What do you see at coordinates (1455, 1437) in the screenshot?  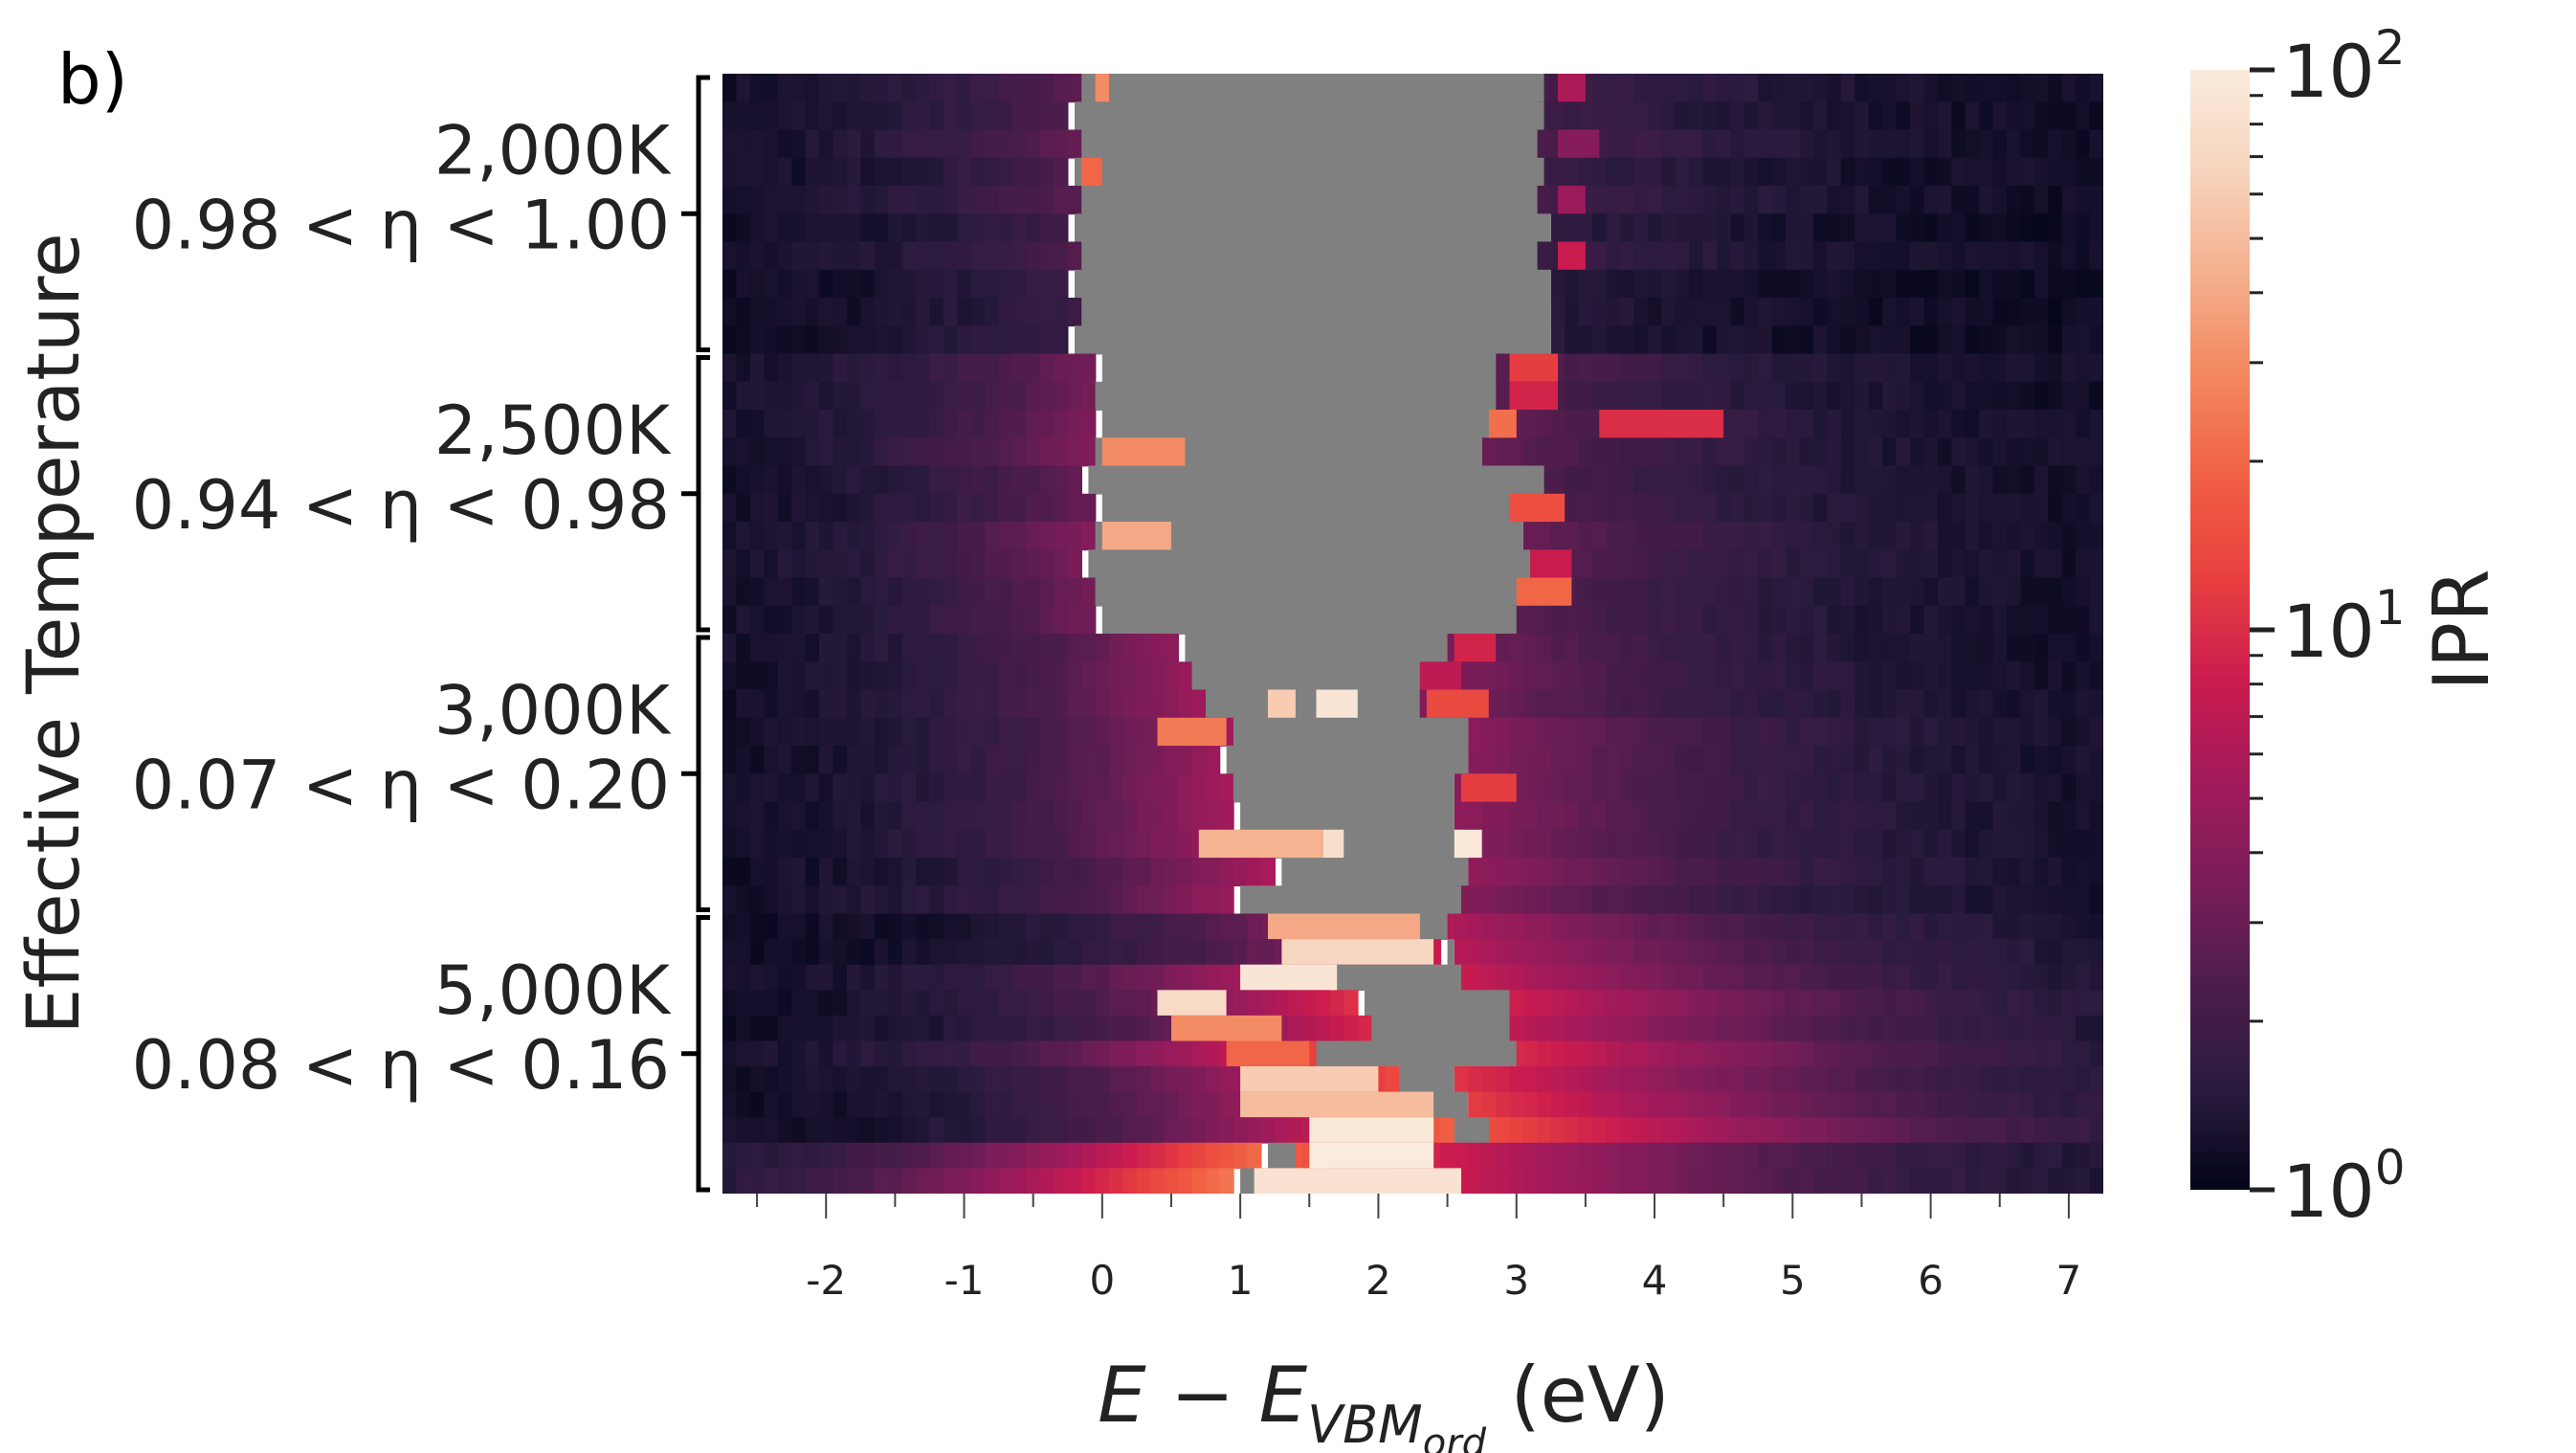 I see `x-label-subsub: ord` at bounding box center [1455, 1437].